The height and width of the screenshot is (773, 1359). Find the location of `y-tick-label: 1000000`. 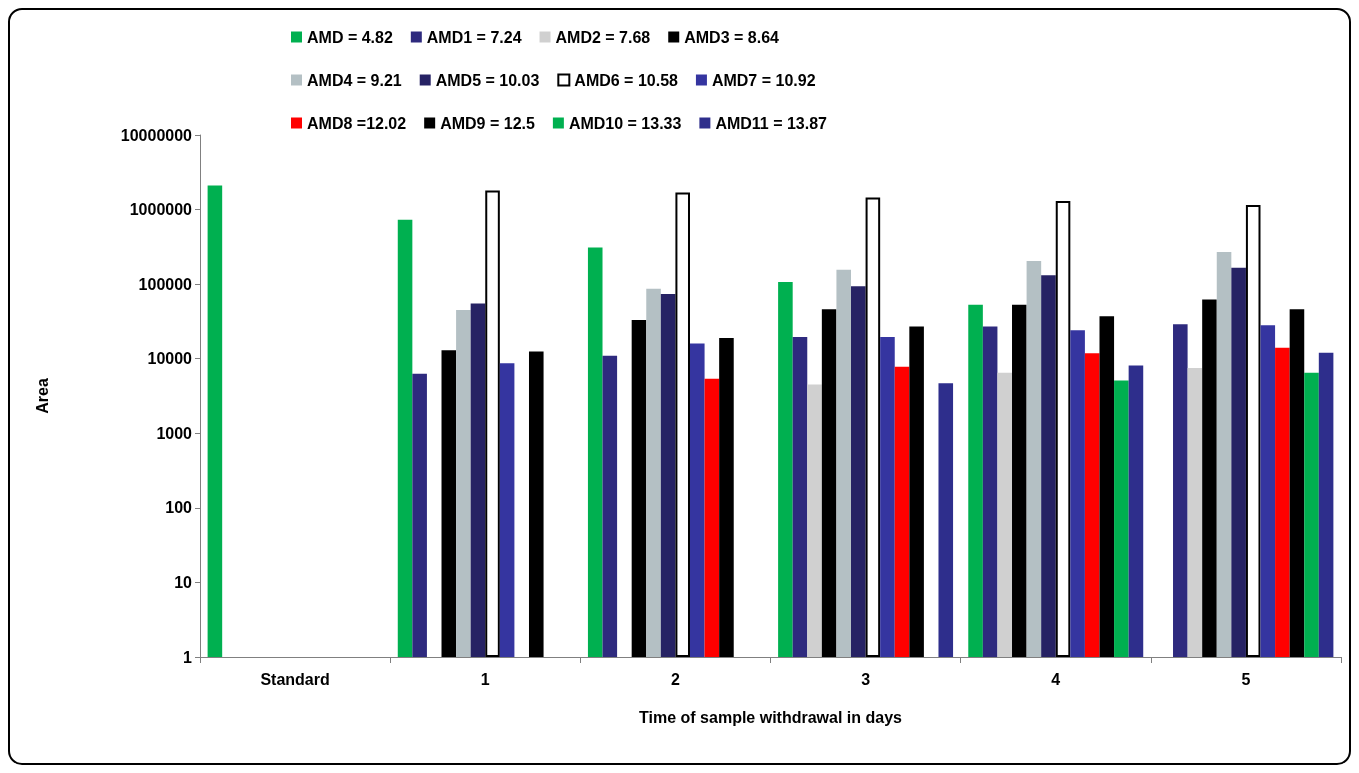

y-tick-label: 1000000 is located at coordinates (161, 210).